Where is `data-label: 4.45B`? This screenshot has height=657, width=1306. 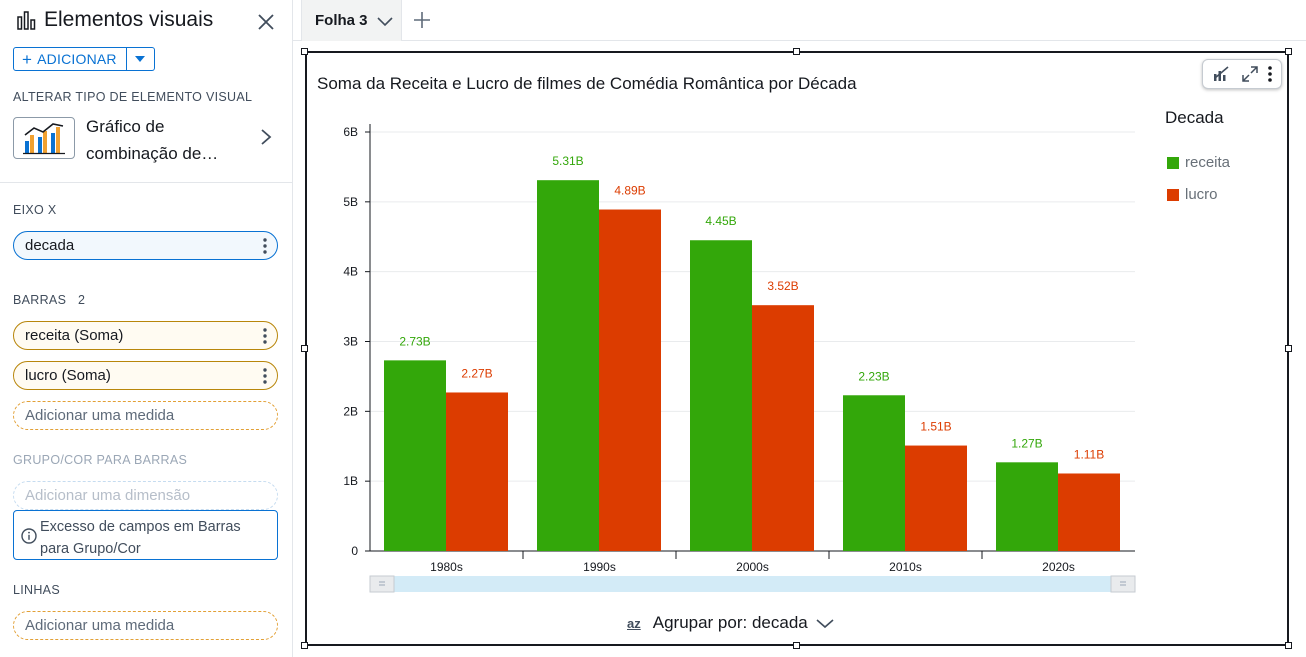 data-label: 4.45B is located at coordinates (720, 221).